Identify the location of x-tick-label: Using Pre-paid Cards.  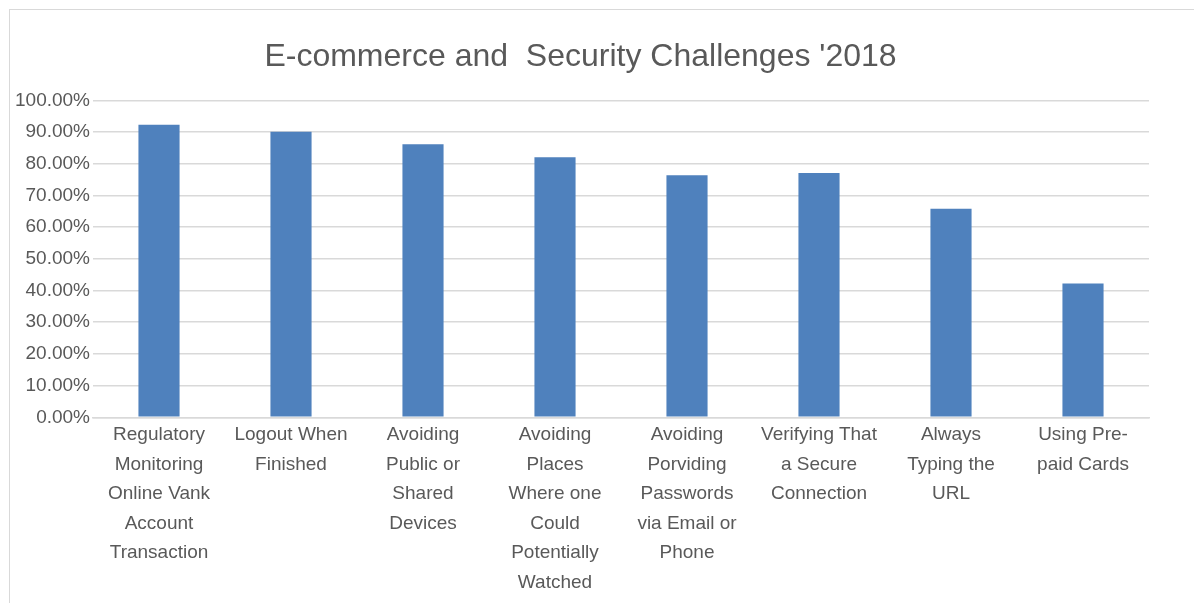
(1083, 448).